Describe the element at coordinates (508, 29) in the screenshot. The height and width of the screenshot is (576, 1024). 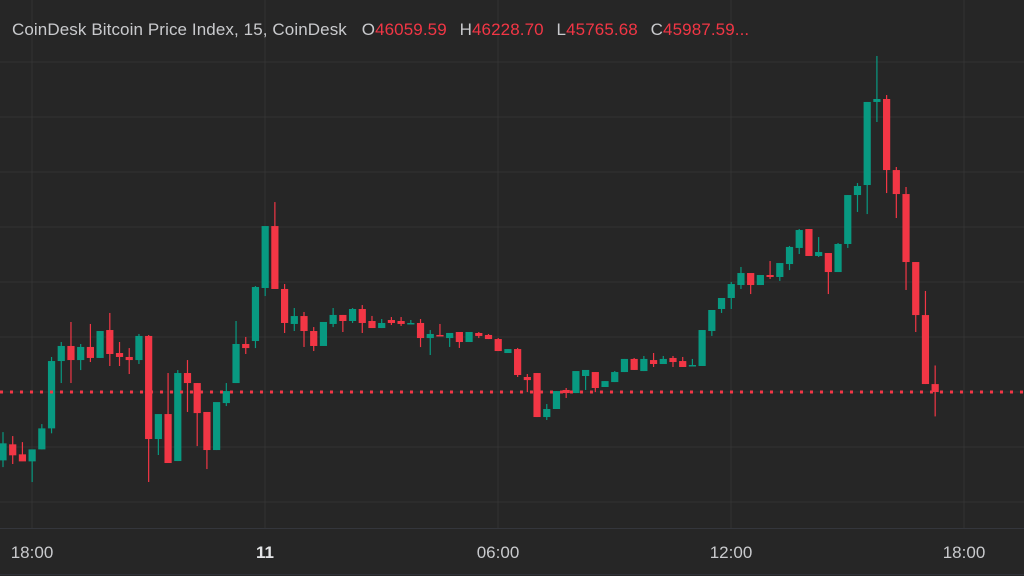
I see `high-value: 46228.70` at that location.